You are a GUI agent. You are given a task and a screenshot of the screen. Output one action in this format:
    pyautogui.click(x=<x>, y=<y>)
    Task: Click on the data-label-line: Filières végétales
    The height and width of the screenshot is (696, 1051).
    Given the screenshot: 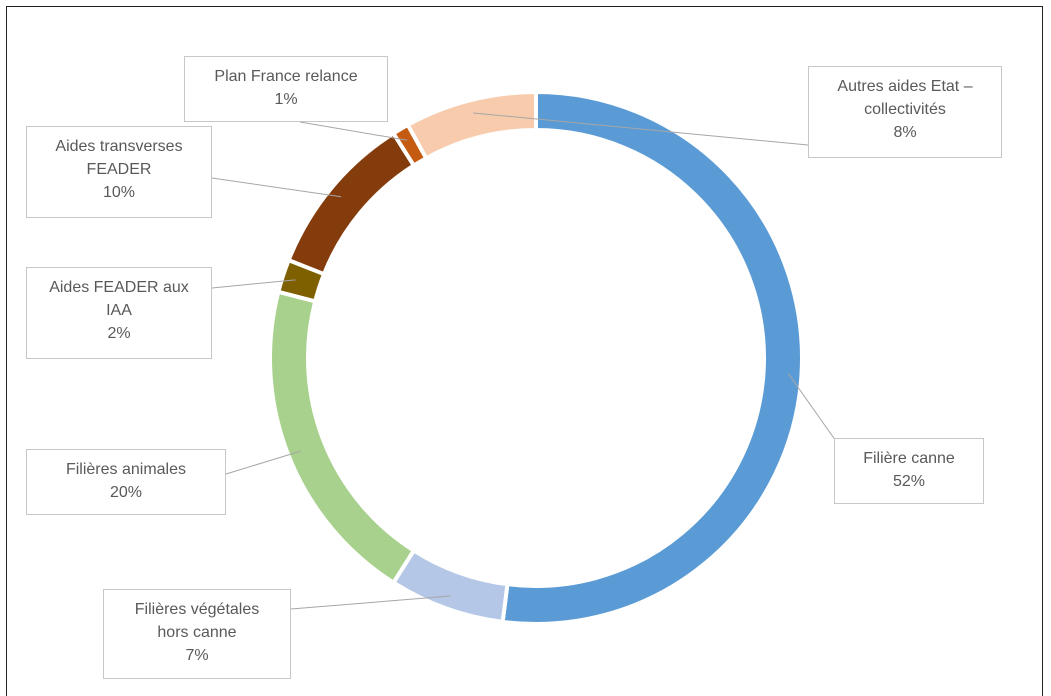 What is the action you would take?
    pyautogui.click(x=197, y=609)
    